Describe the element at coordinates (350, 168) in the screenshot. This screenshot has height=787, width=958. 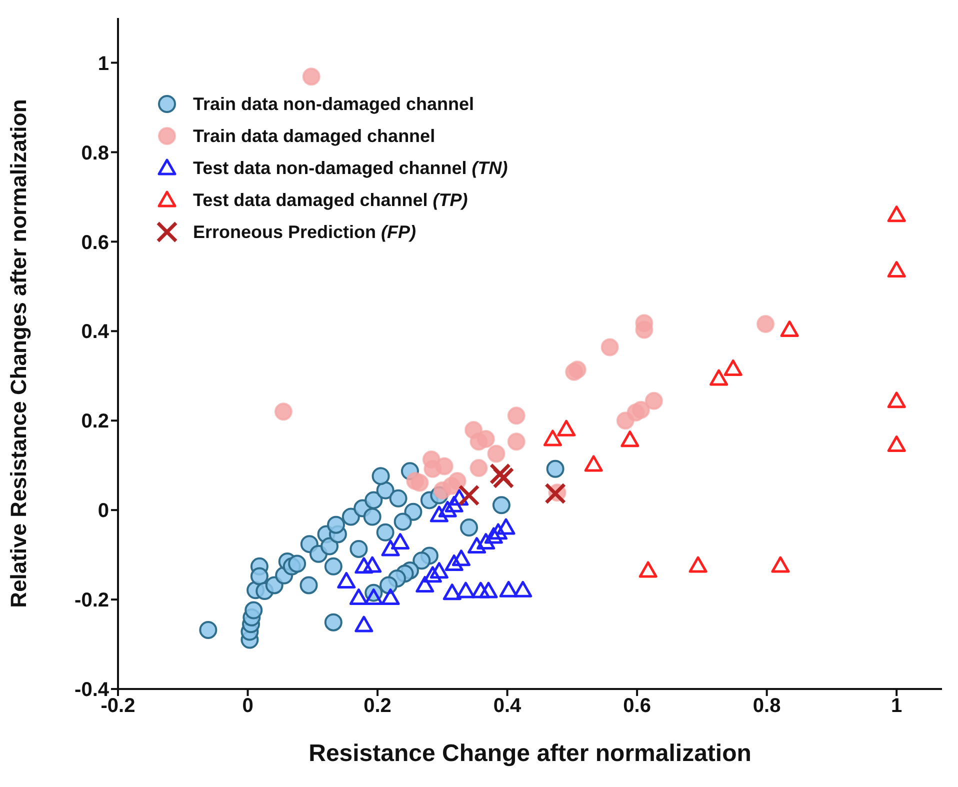
I see `legend-label: Test data non-damaged channel (TN)` at that location.